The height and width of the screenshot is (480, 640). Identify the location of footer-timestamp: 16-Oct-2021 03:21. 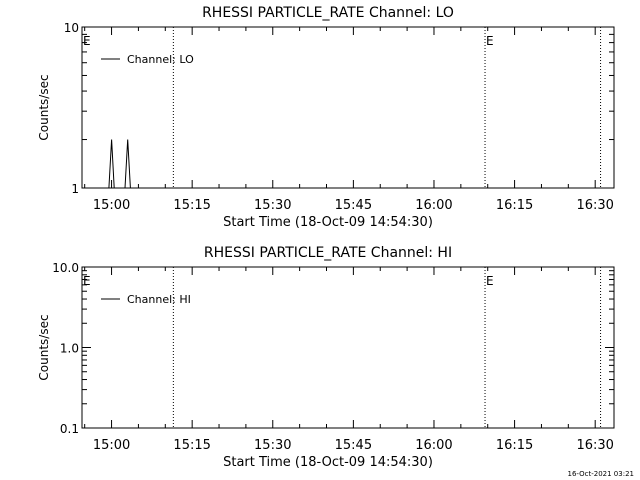
(600, 474).